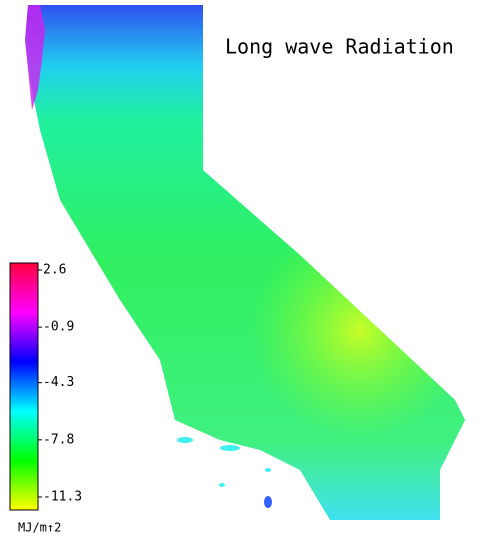 This screenshot has height=550, width=500. I want to click on colorbar-tick-label: 2.6, so click(54, 270).